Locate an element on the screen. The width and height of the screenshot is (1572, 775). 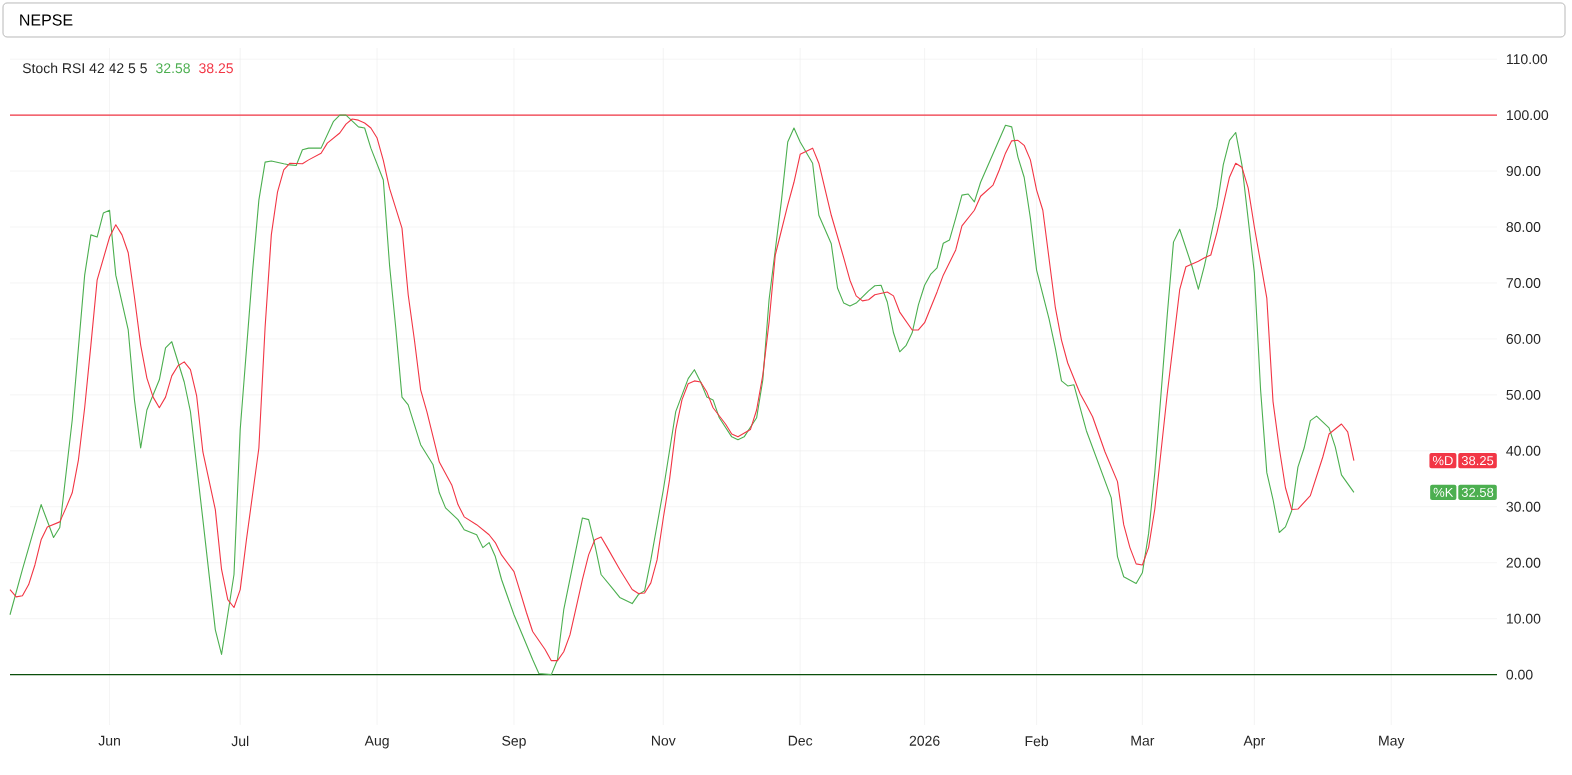
y-tick-label: 0.00 is located at coordinates (1519, 674).